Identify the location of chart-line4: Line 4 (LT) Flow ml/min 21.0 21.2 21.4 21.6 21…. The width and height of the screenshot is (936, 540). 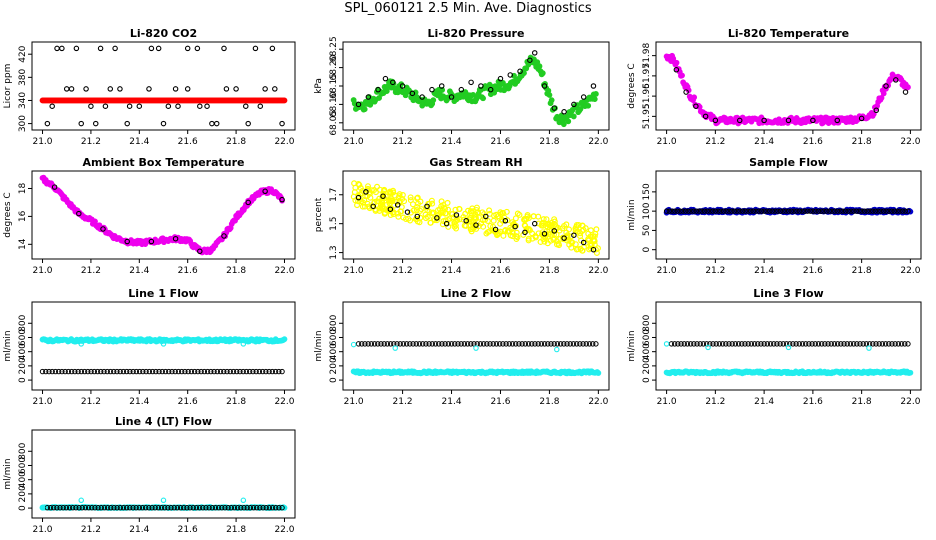
(149, 475).